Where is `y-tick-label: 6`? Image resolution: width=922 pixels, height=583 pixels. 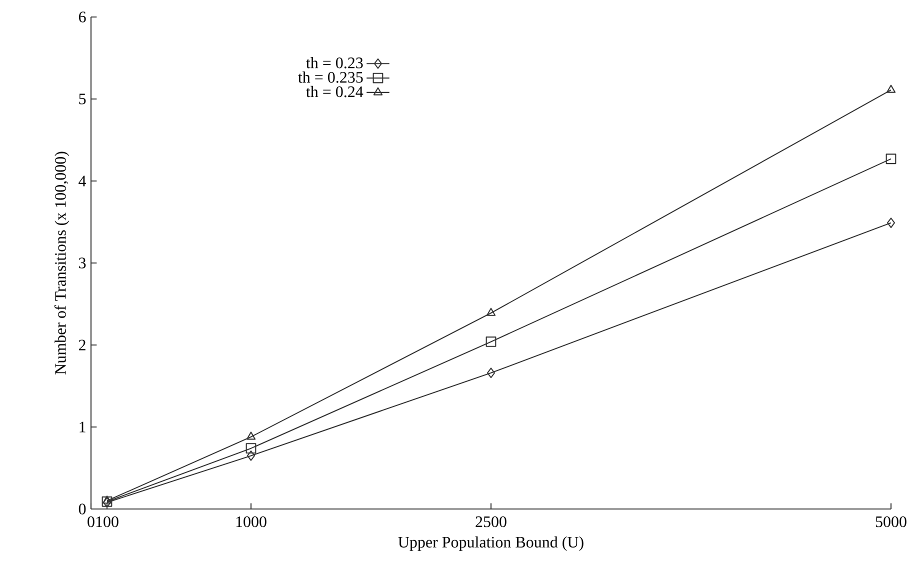
y-tick-label: 6 is located at coordinates (82, 17).